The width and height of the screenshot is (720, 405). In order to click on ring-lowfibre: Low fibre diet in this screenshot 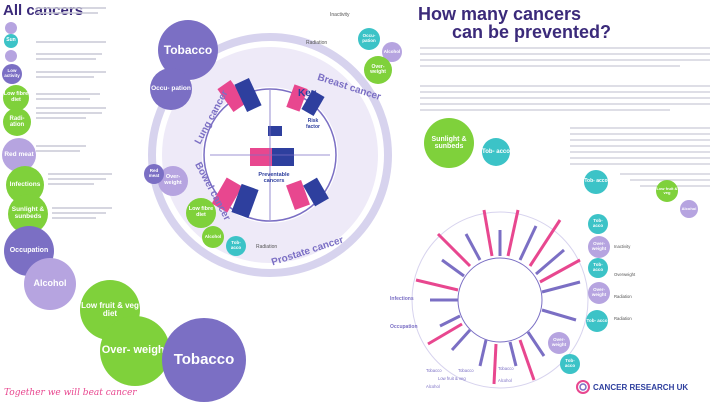, I will do `click(201, 213)`.